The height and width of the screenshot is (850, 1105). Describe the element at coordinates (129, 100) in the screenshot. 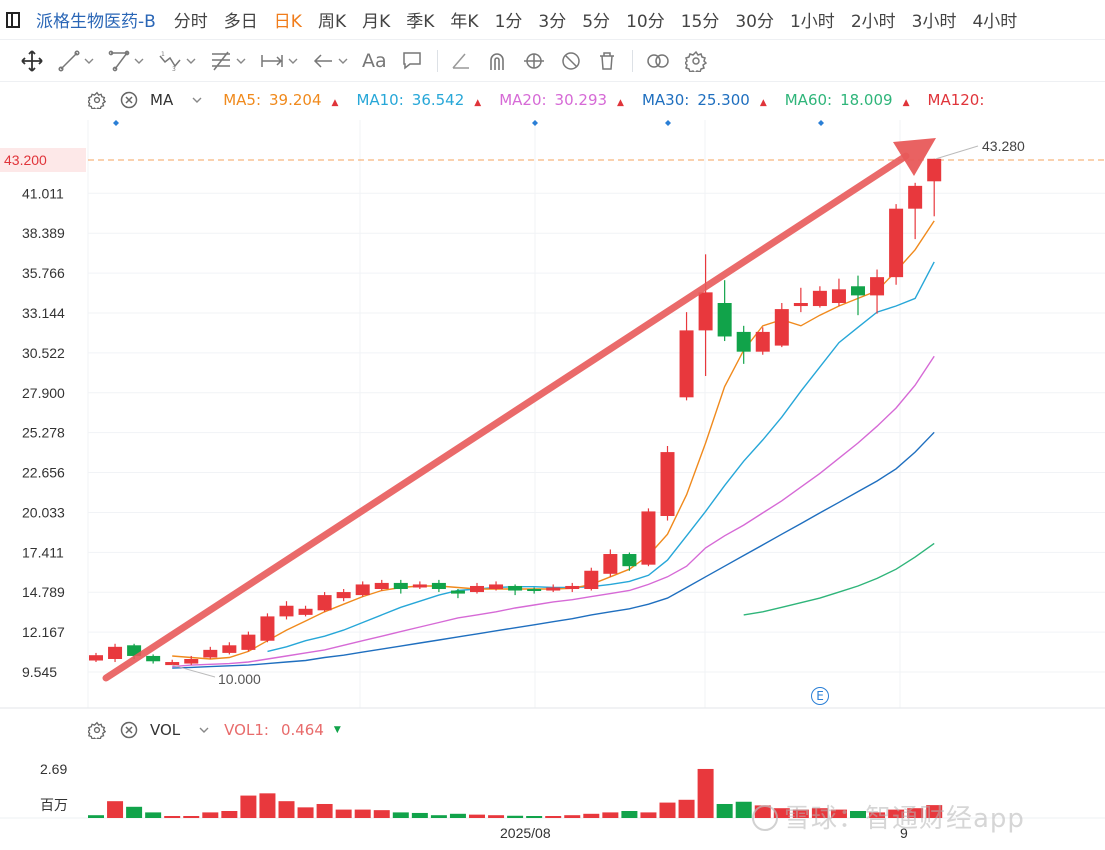

I see `ma-close-icon` at that location.